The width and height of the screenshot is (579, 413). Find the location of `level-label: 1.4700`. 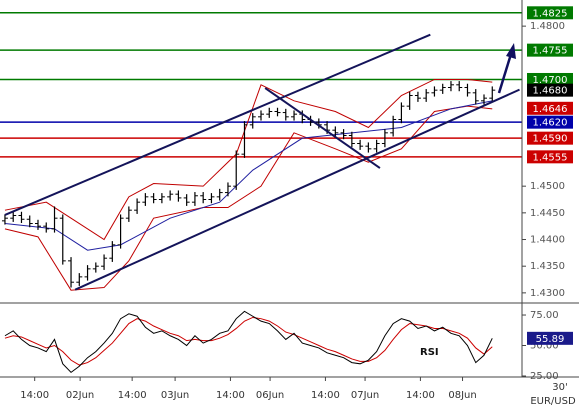

level-label: 1.4700 is located at coordinates (550, 80).